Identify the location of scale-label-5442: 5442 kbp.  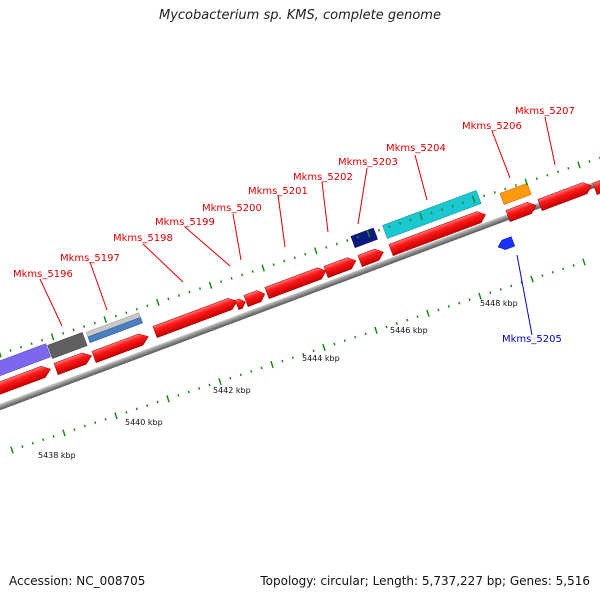
(232, 390).